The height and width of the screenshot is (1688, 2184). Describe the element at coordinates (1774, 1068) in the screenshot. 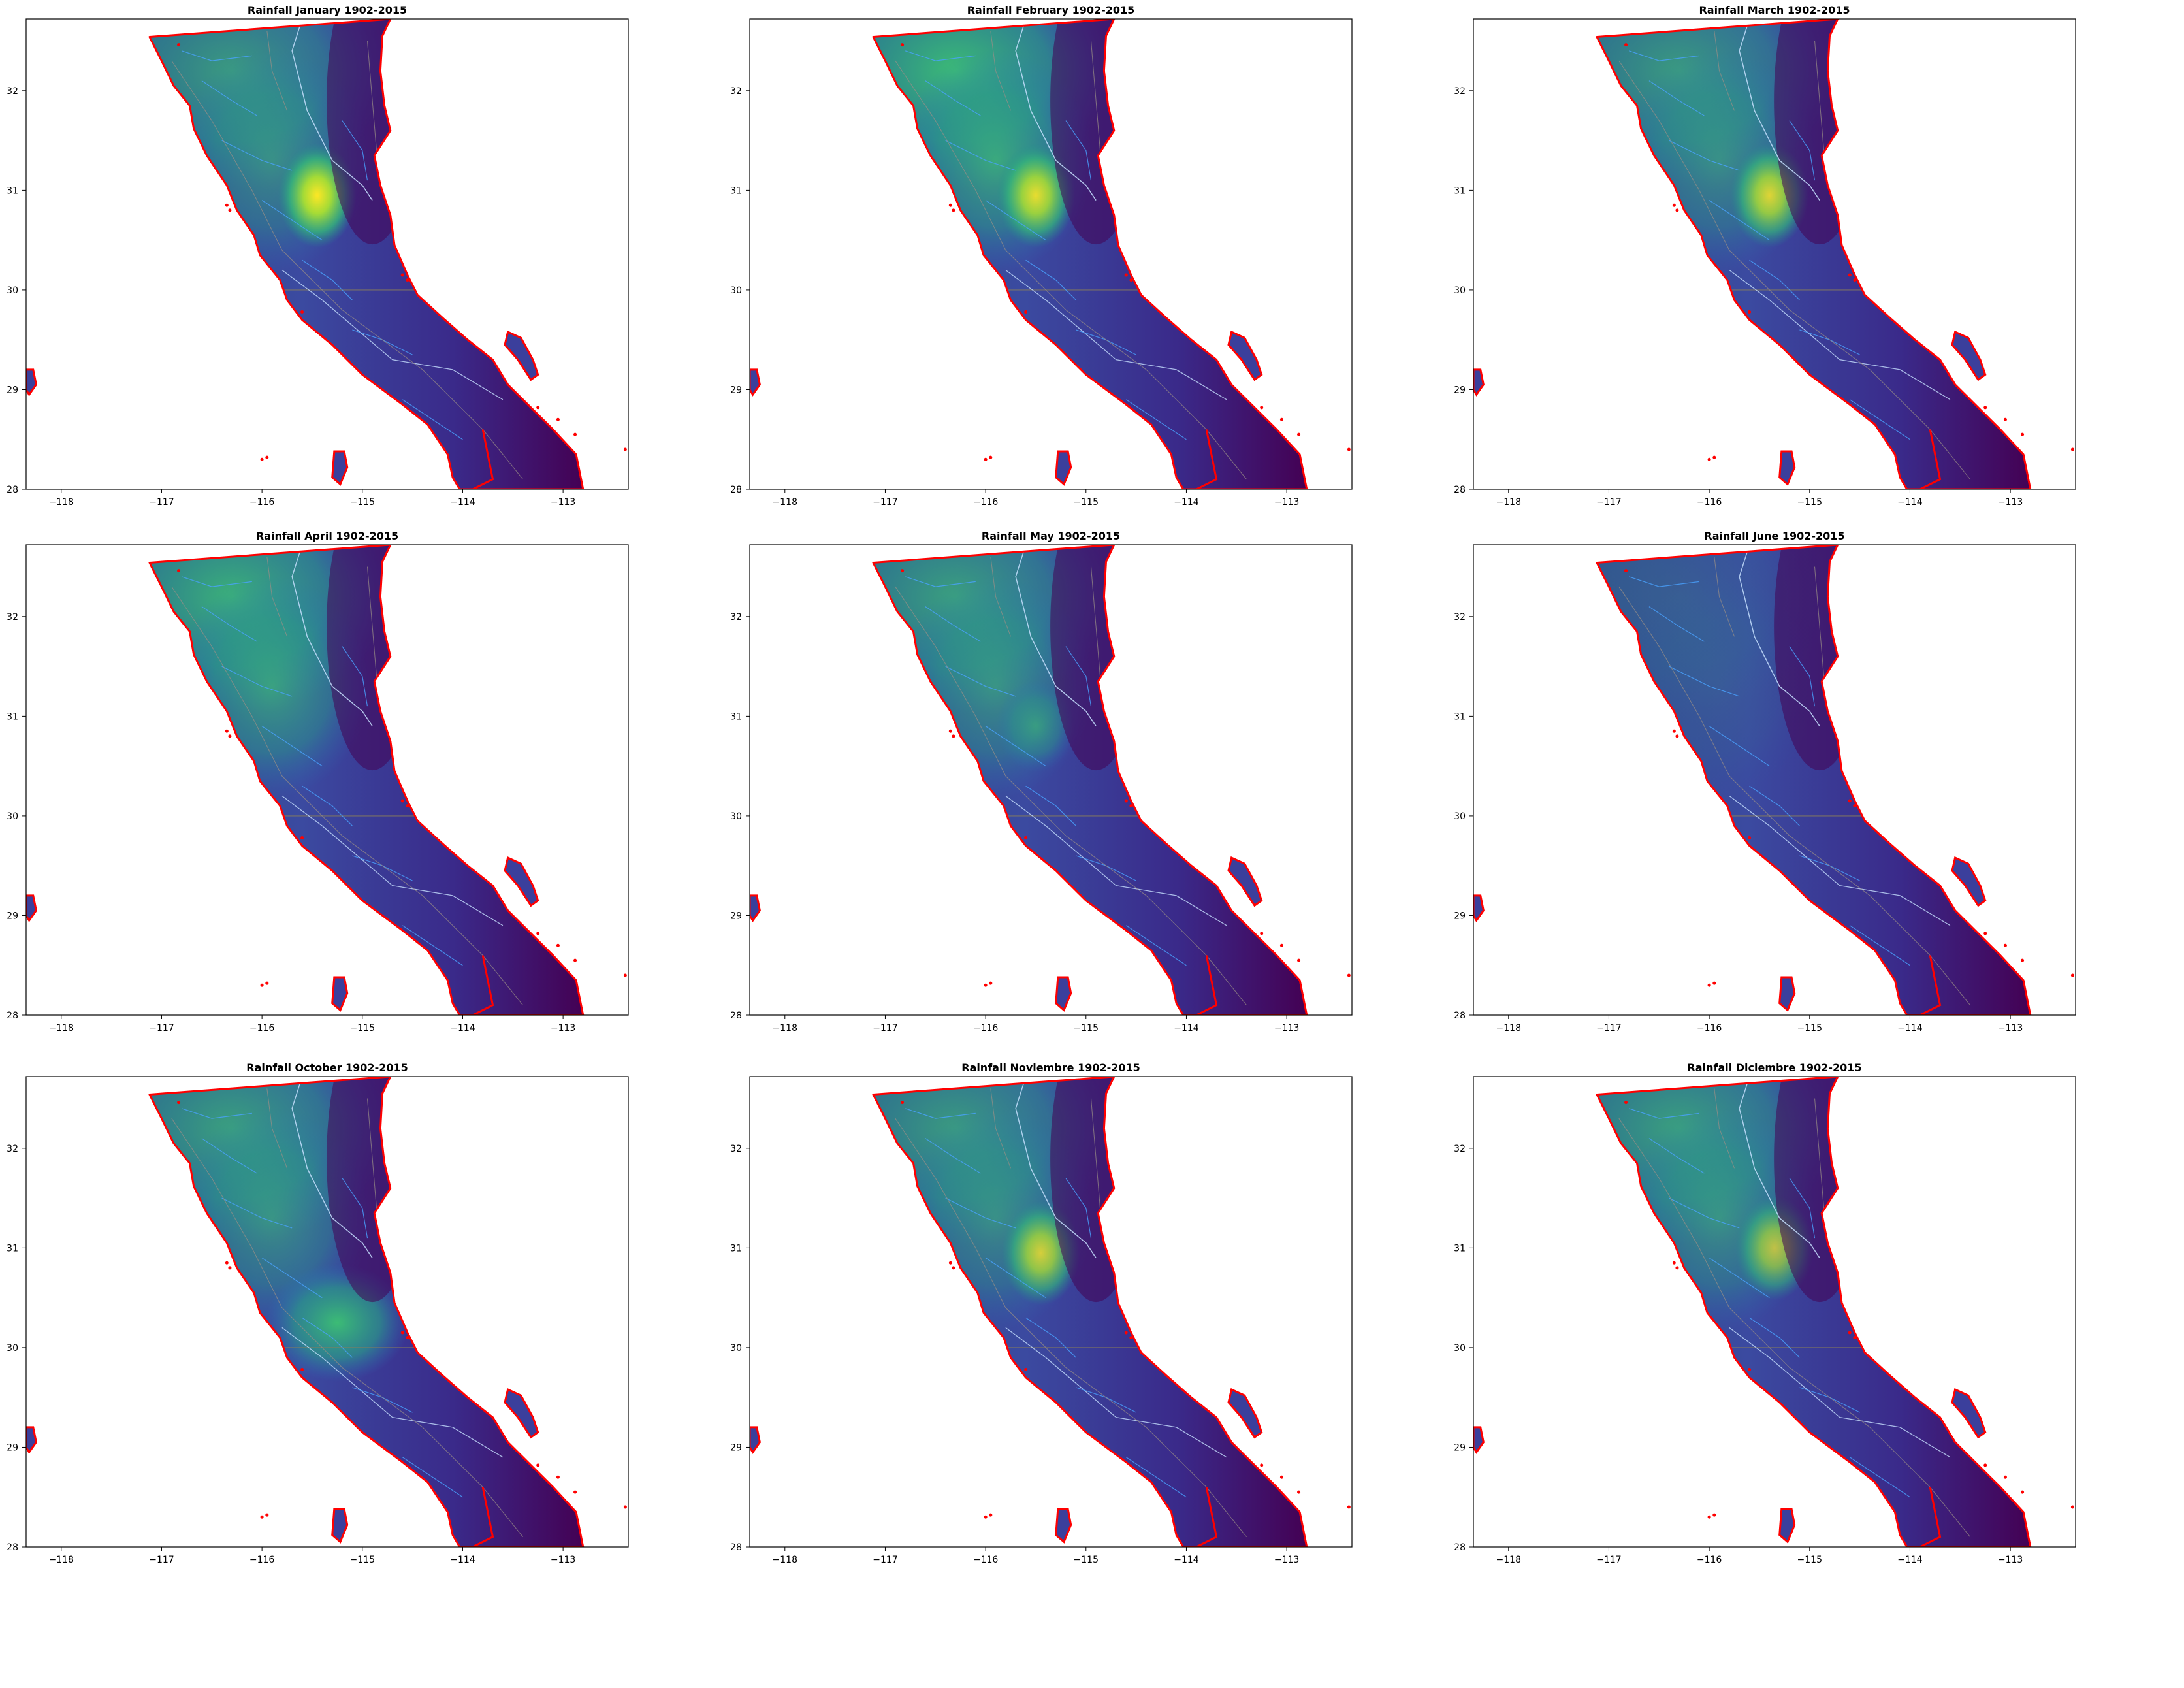

I see `map-title: Rainfall Diciembre 1902-2015` at that location.